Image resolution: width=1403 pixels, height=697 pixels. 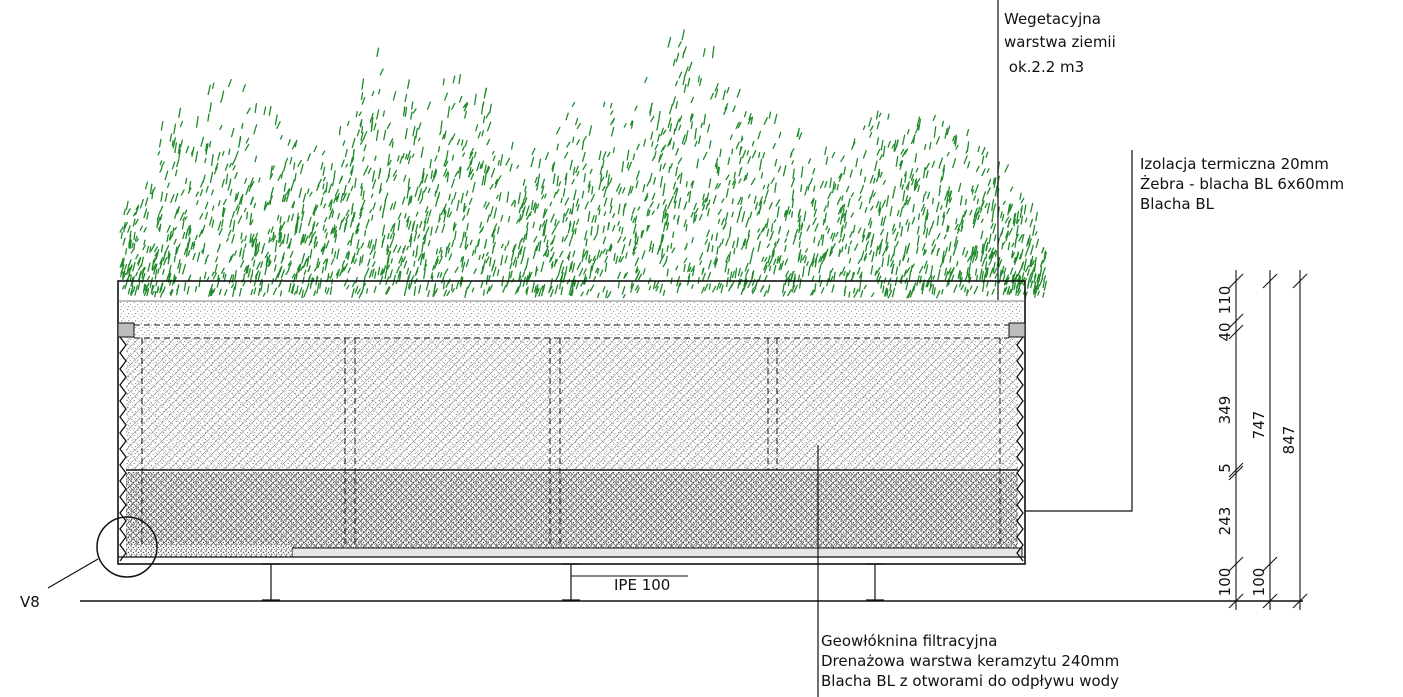 I want to click on ipe-label: IPE 100, so click(x=642, y=585).